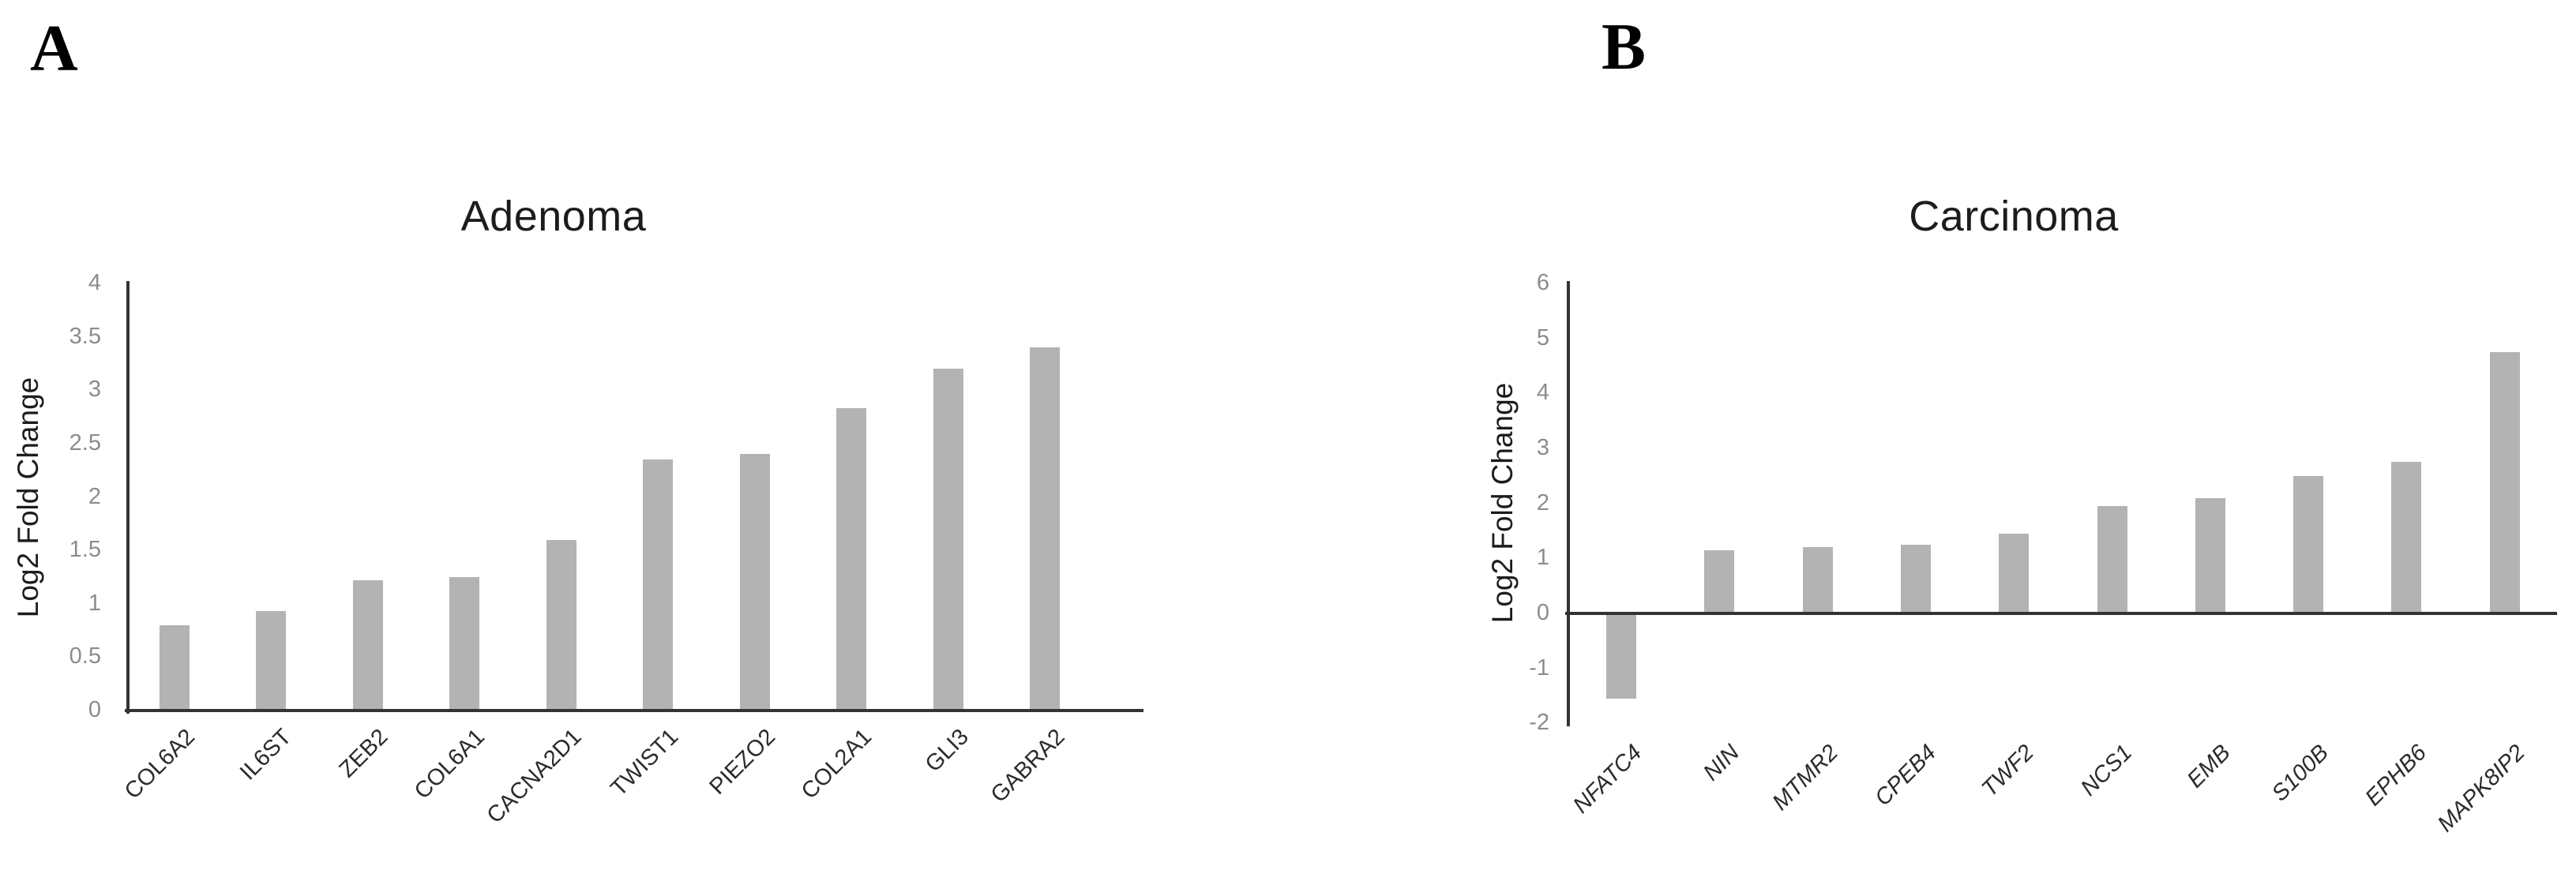 Image resolution: width=2576 pixels, height=870 pixels. Describe the element at coordinates (159, 764) in the screenshot. I see `x-category-label: COL6A2` at that location.